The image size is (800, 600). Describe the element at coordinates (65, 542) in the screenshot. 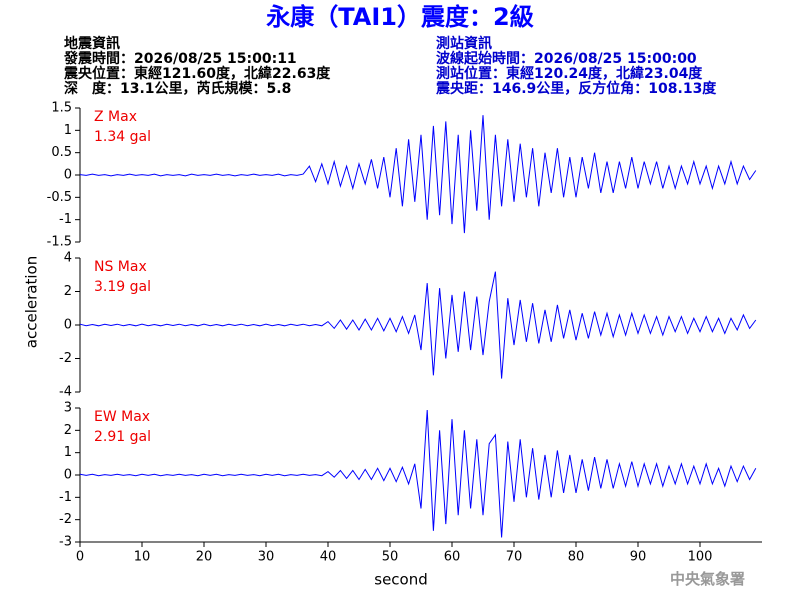

I see `y-tick-label: -3` at that location.